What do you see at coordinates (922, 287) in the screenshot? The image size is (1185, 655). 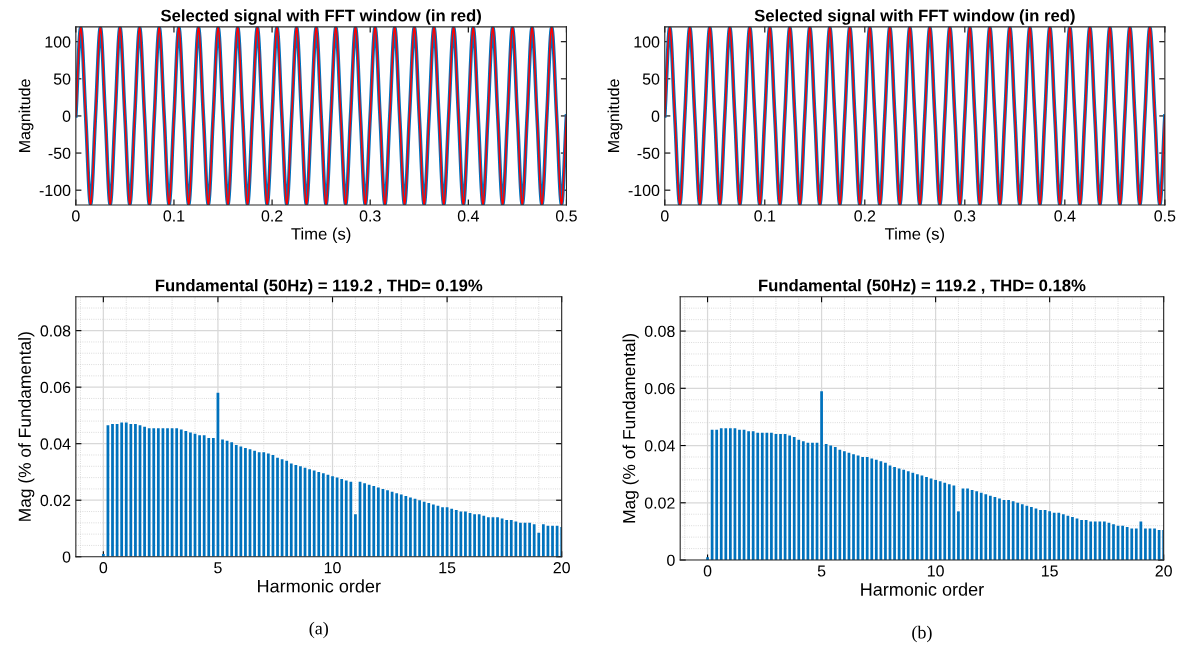 I see `chart-title: Fundamental (50Hz) = 119.2 , THD= 0.18%` at bounding box center [922, 287].